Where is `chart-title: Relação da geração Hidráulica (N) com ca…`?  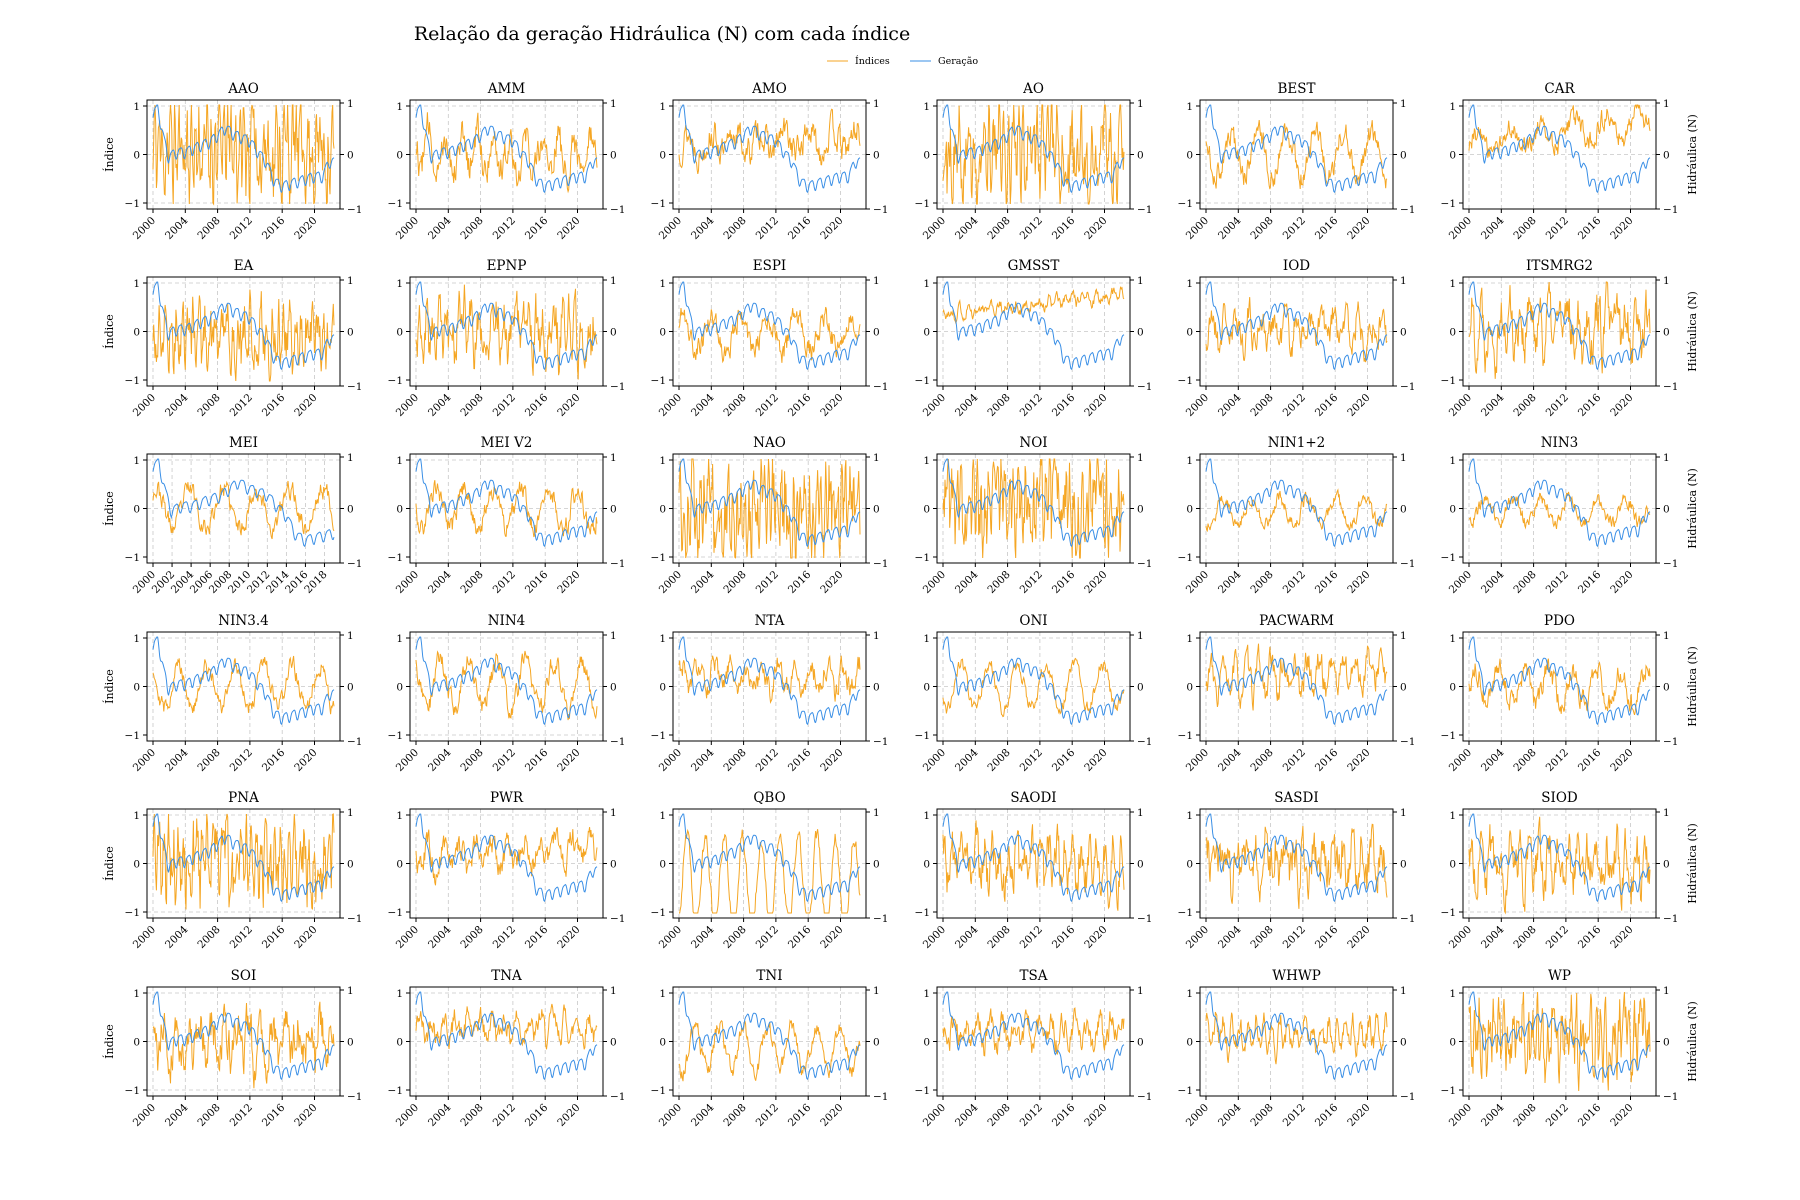
chart-title: Relação da geração Hidráulica (N) com ca… is located at coordinates (662, 34).